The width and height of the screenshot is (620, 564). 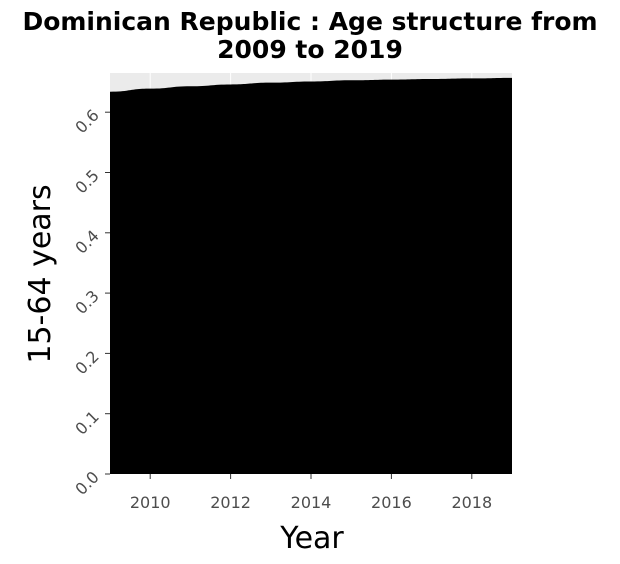 I want to click on x-axis: 2010 2012 2014 2016 2018, so click(x=311, y=493).